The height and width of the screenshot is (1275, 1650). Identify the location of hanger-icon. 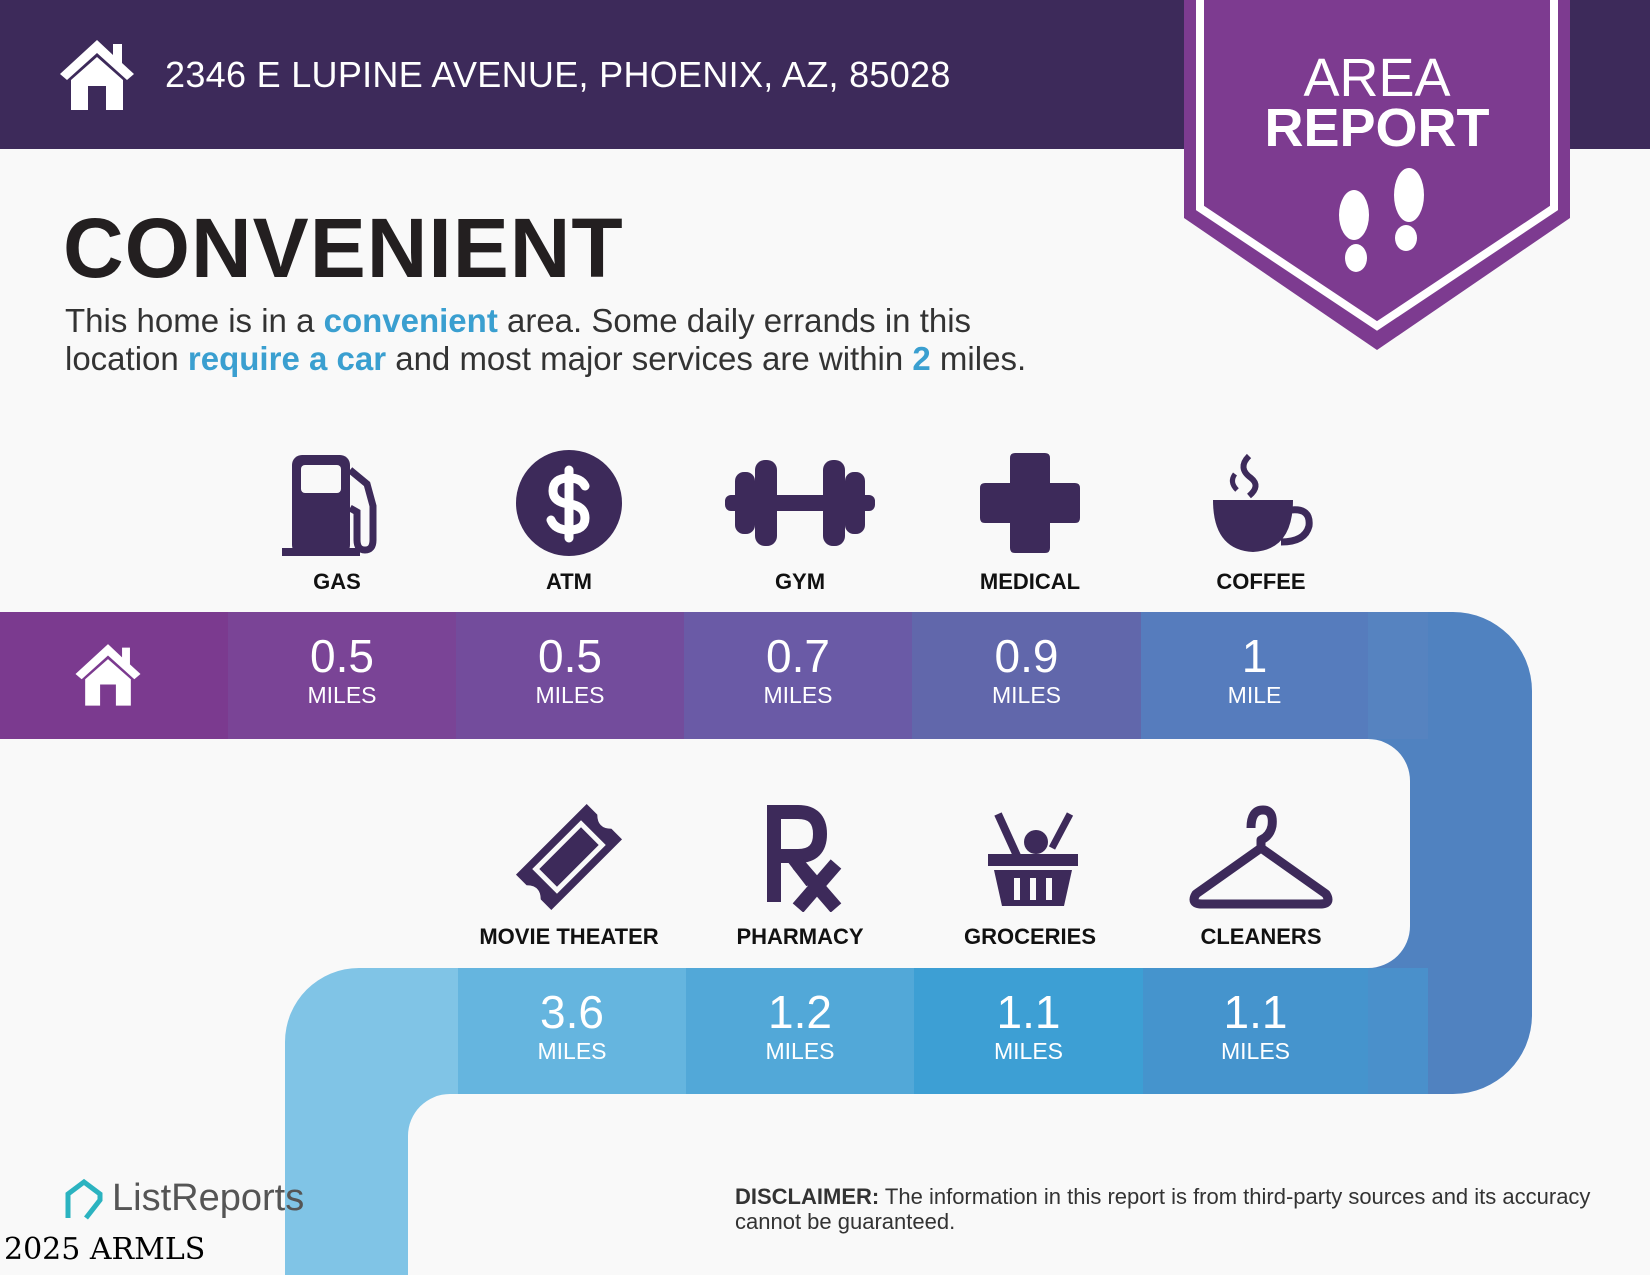
(1261, 857).